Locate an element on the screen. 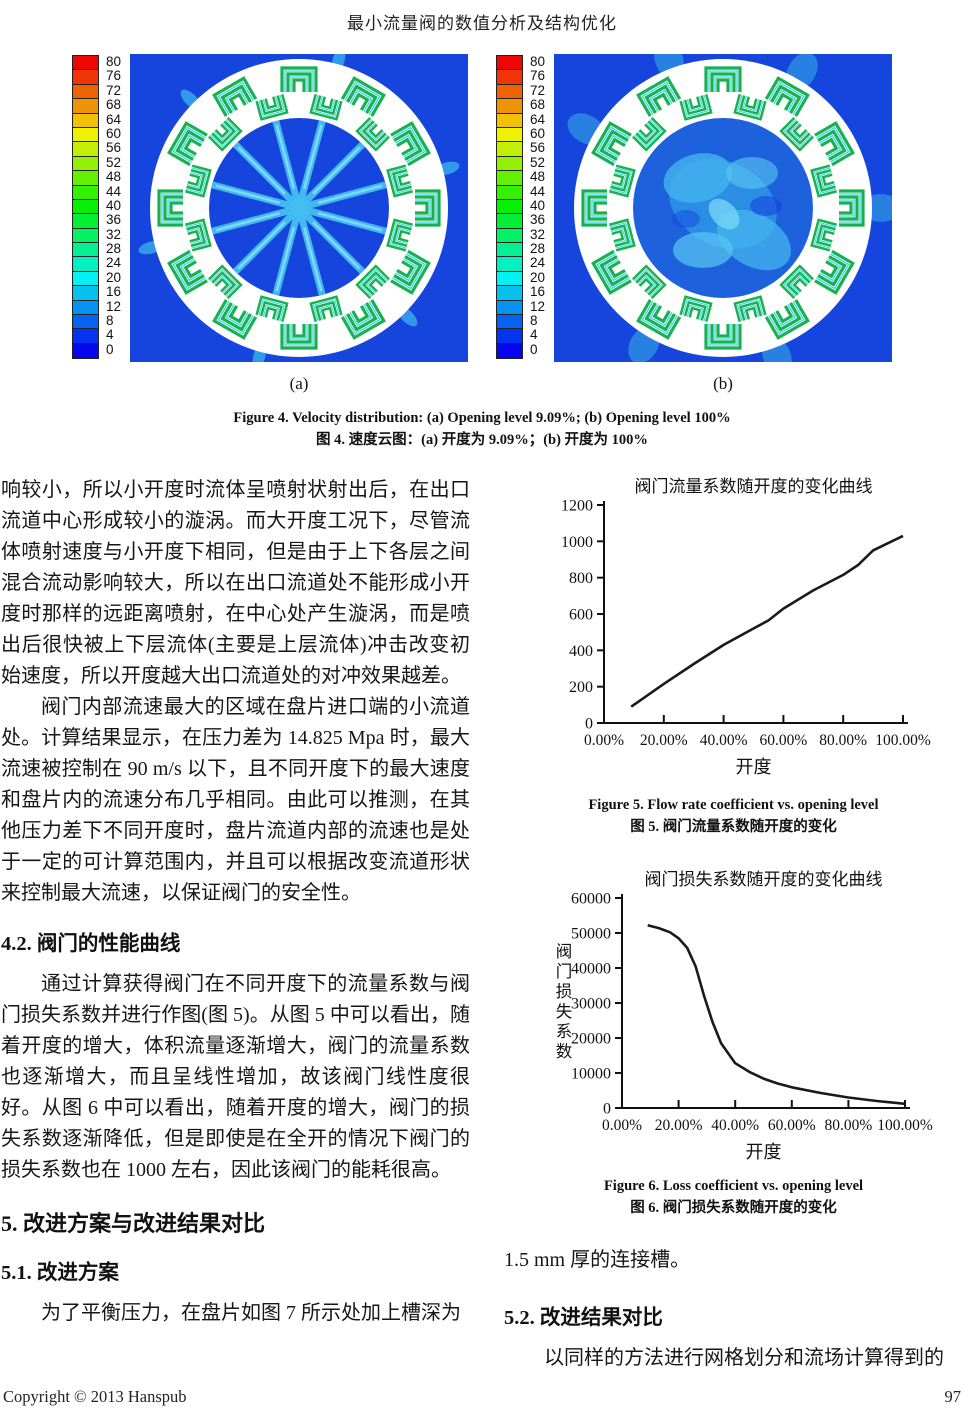  figure6-caption-zh: 图 6. 阀门损失系数随开度的变化 is located at coordinates (733, 1208).